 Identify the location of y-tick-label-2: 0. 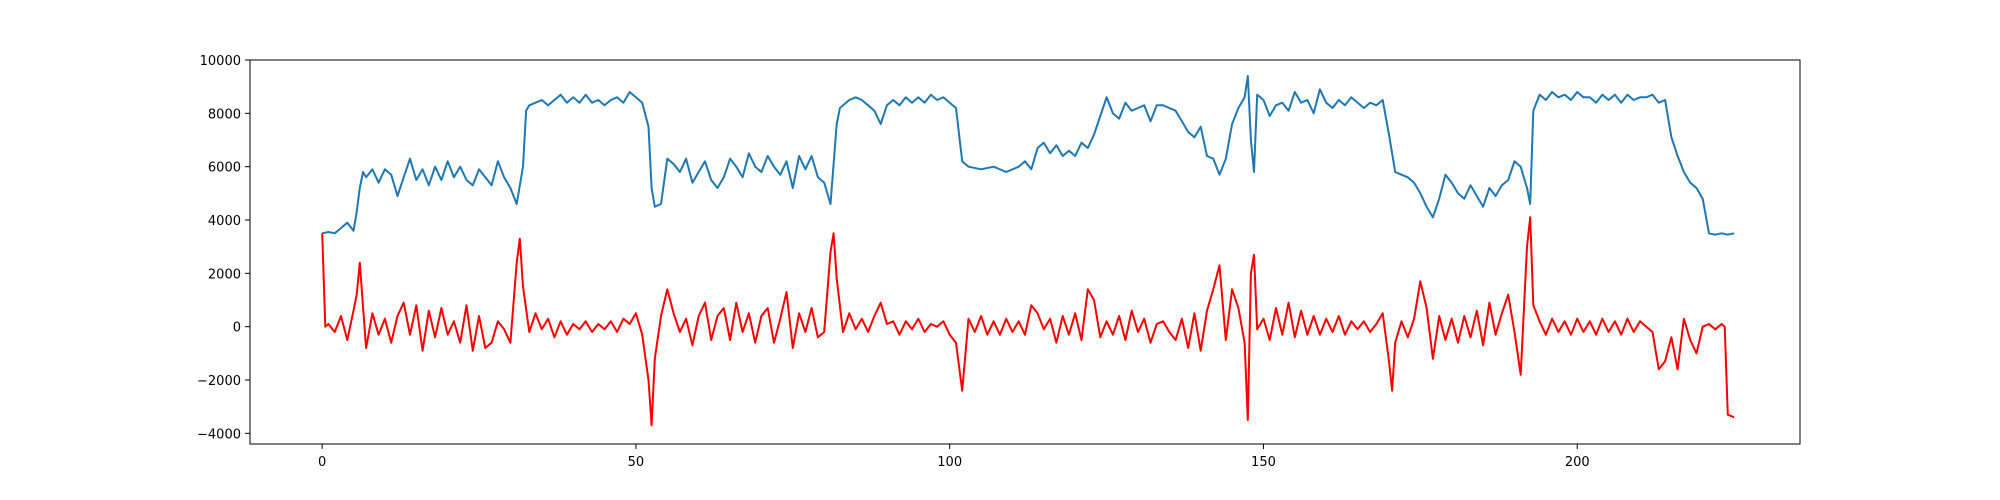
(237, 328).